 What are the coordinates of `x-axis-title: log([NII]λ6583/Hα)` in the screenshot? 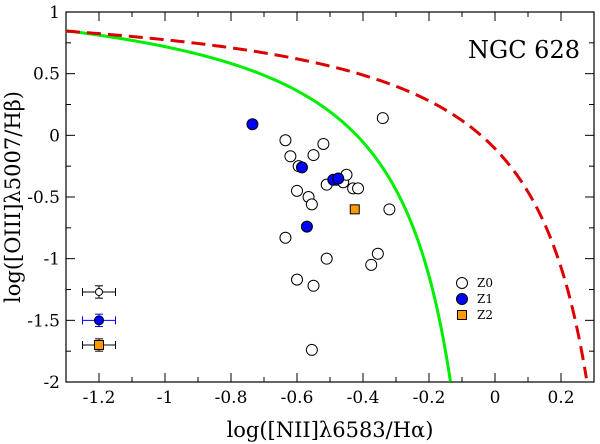 It's located at (330, 430).